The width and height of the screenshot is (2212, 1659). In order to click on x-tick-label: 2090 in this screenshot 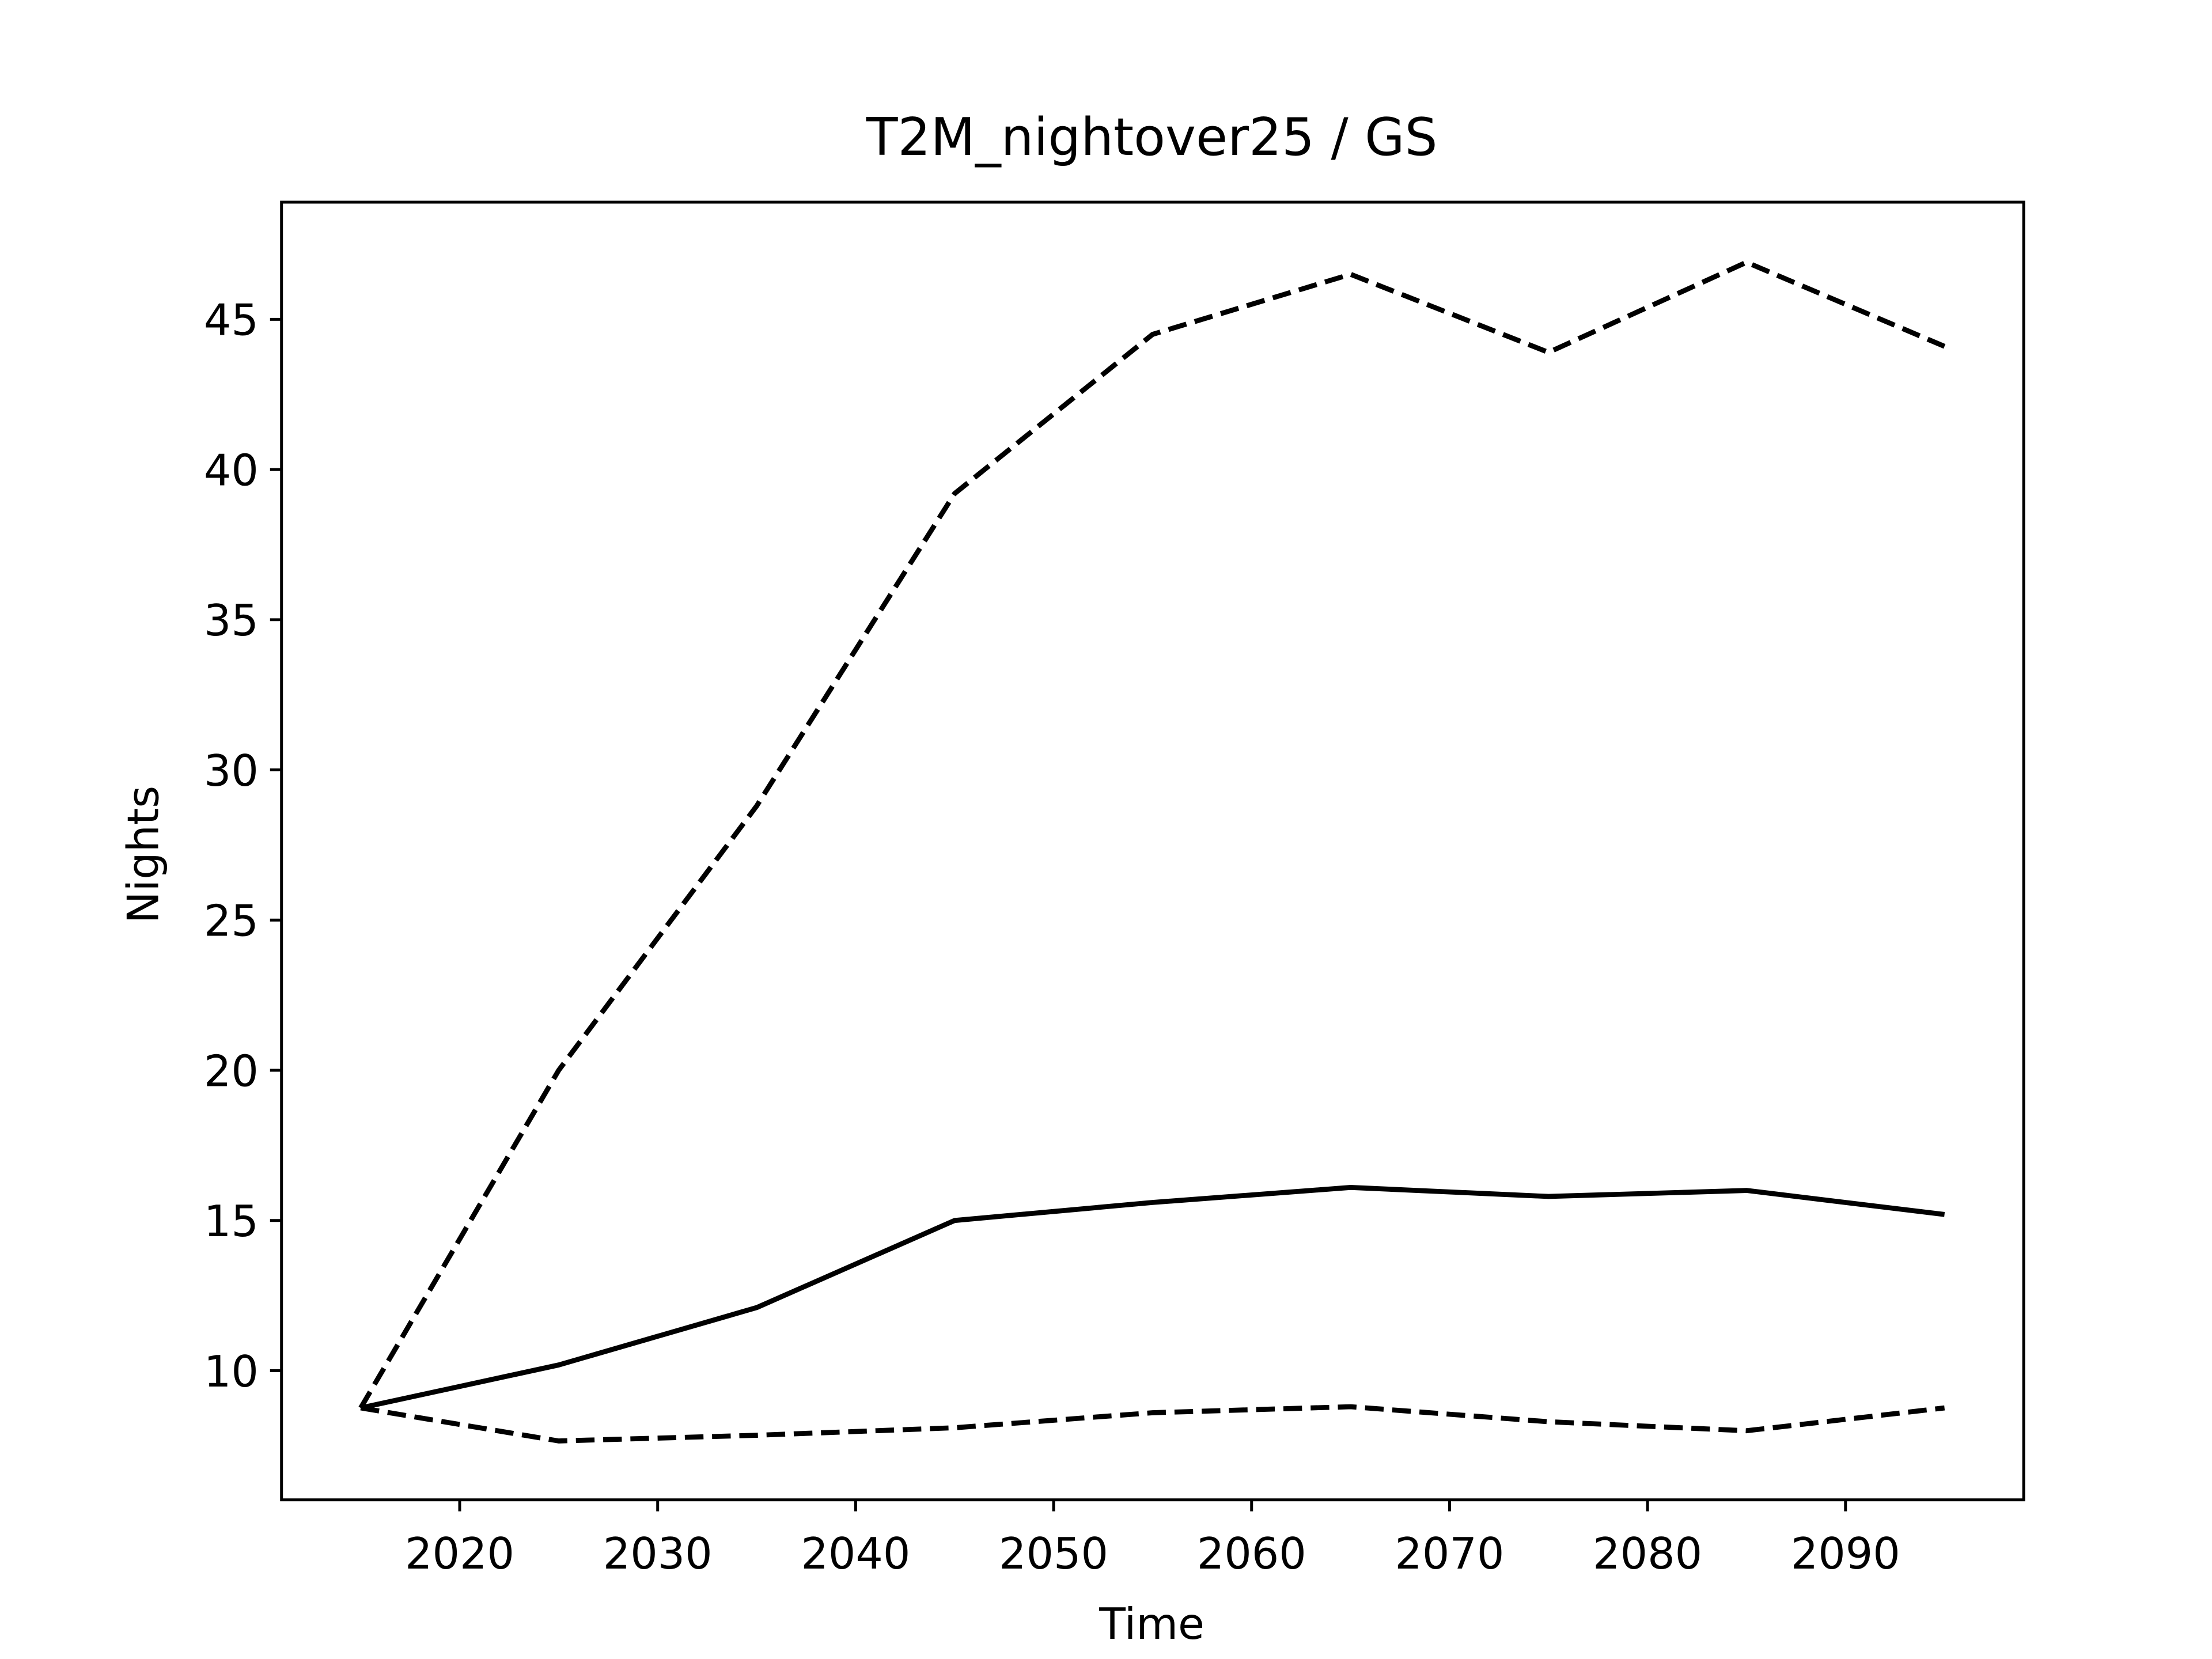, I will do `click(1845, 1554)`.